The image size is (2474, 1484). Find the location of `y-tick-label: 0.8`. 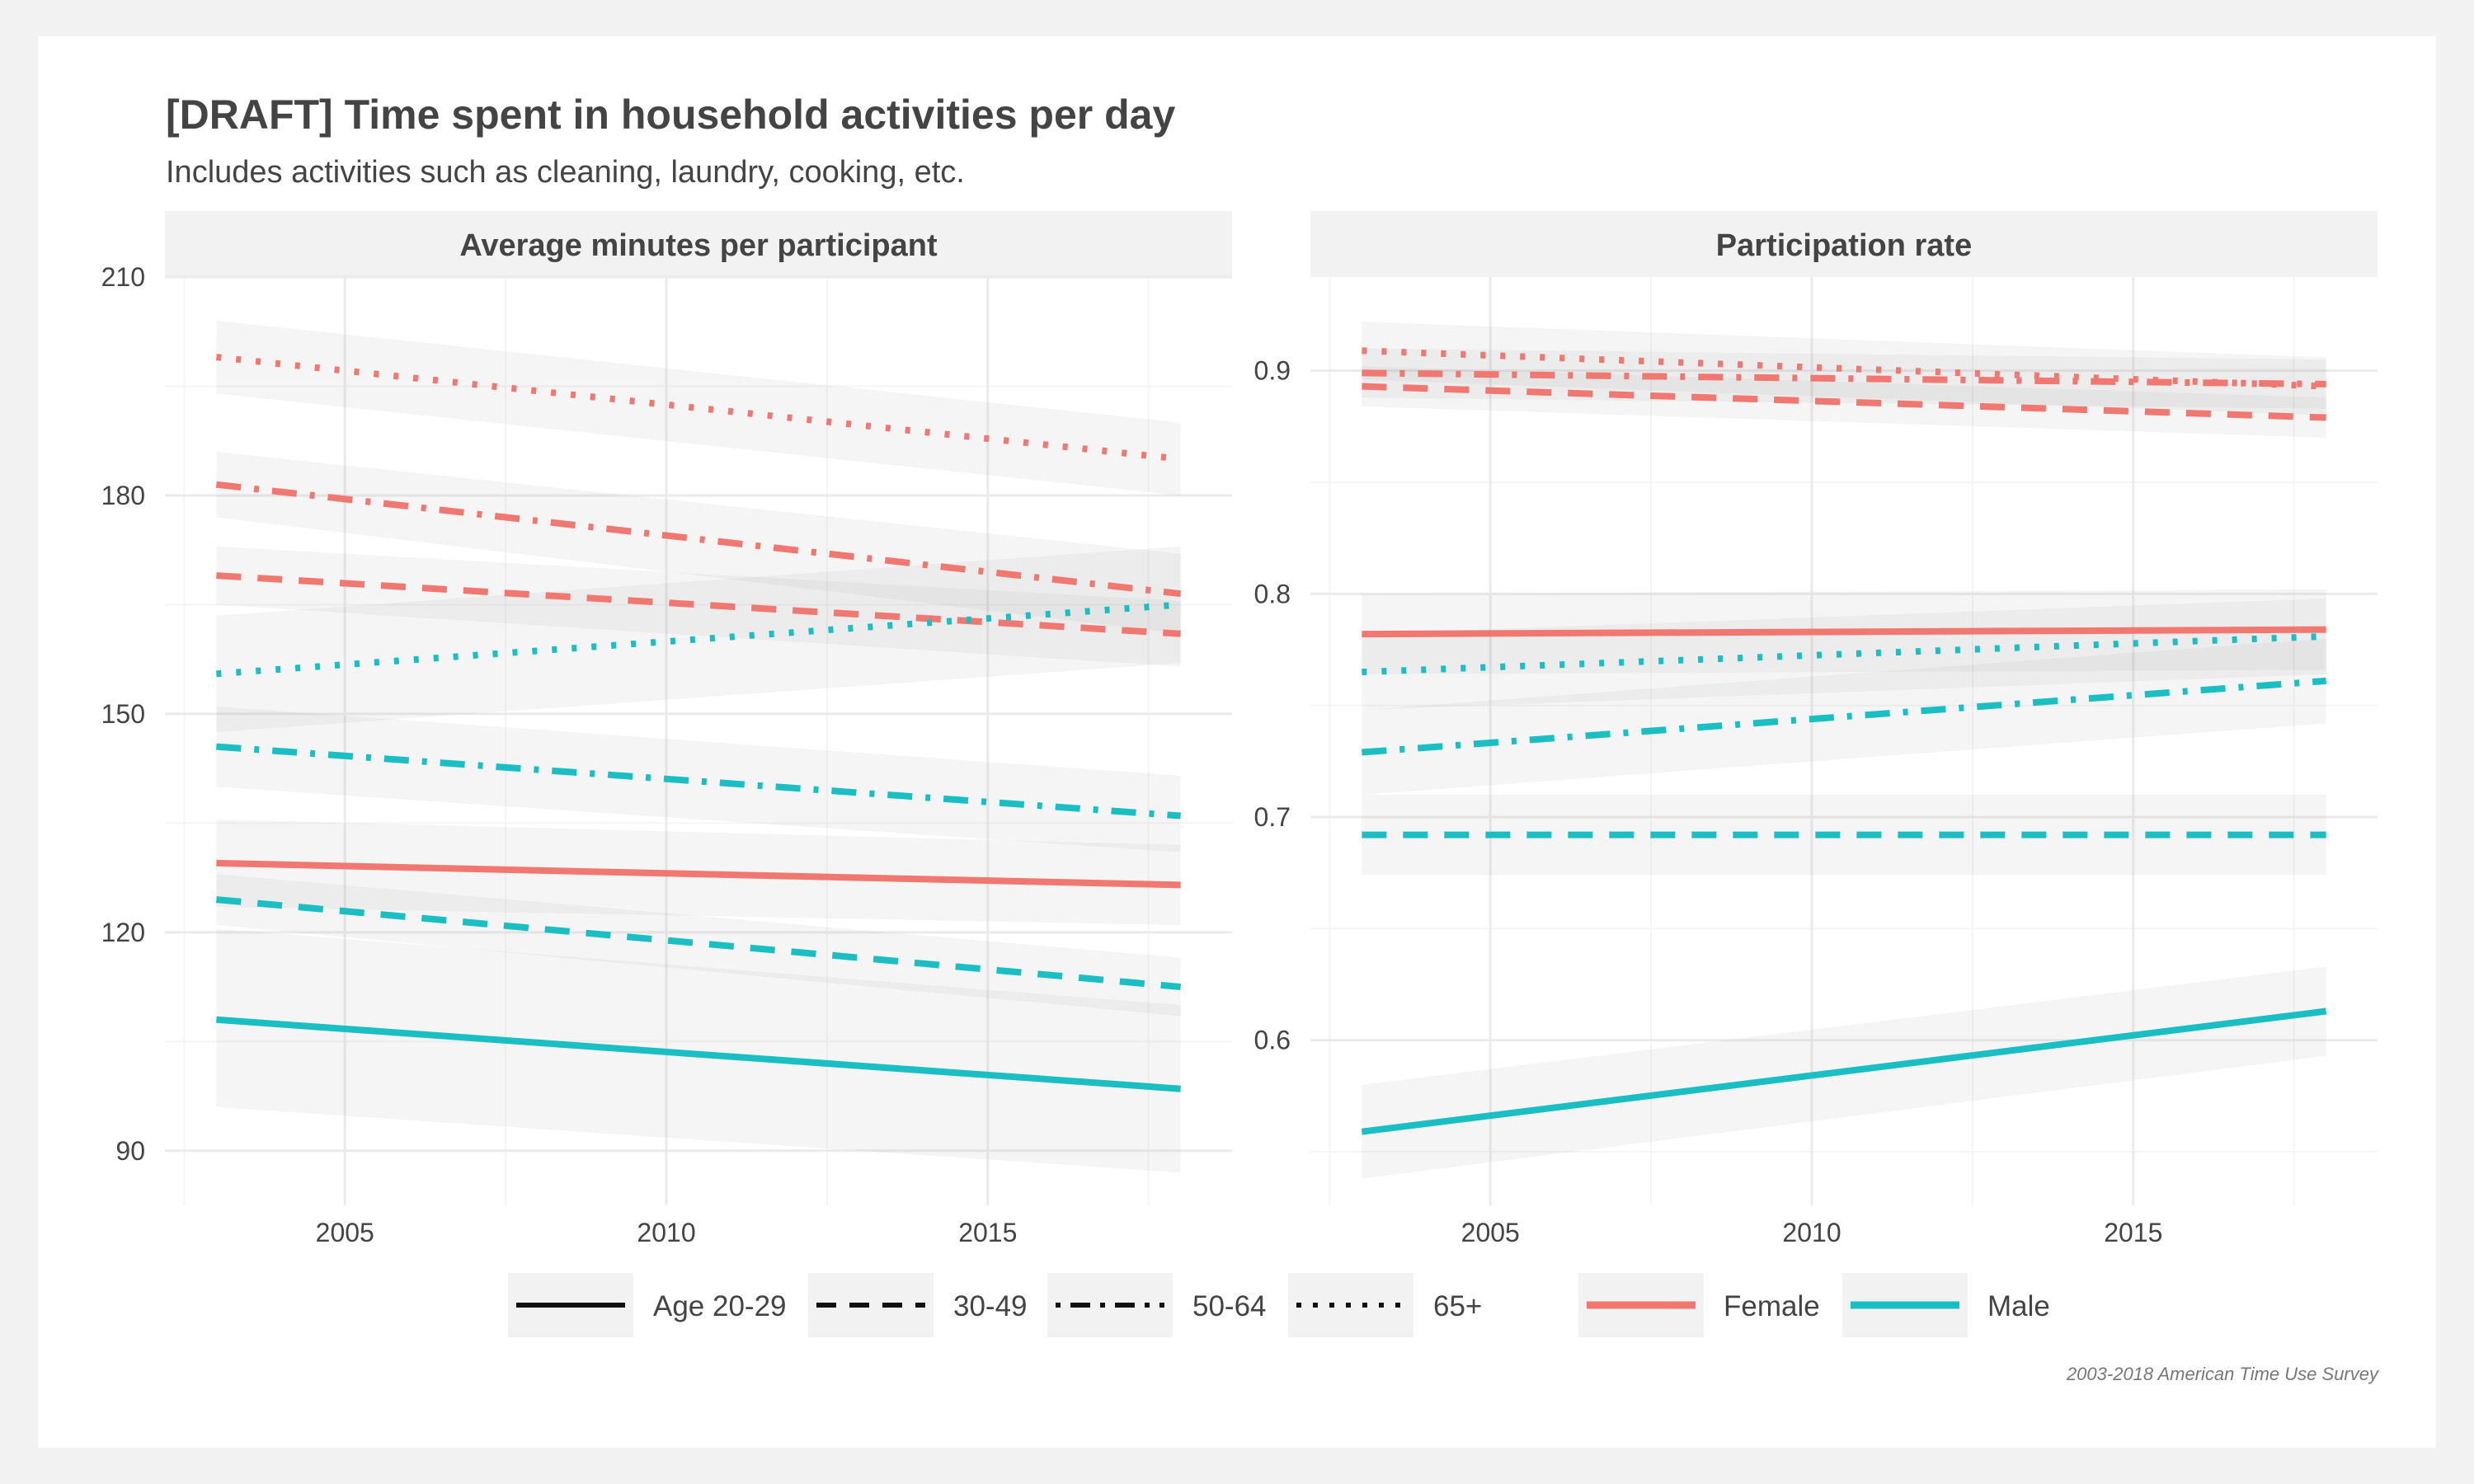

y-tick-label: 0.8 is located at coordinates (1272, 593).